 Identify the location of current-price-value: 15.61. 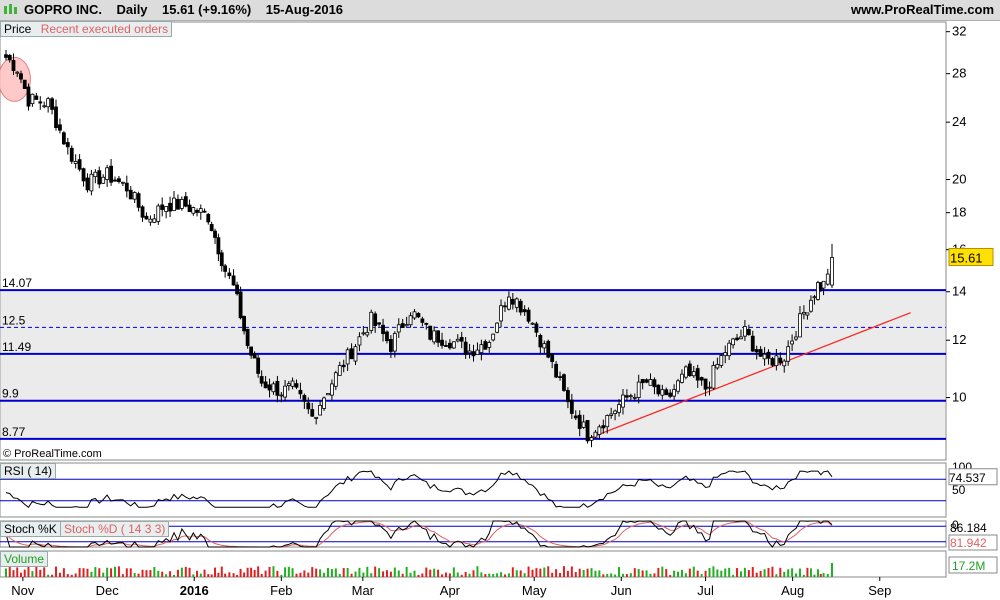
(966, 257).